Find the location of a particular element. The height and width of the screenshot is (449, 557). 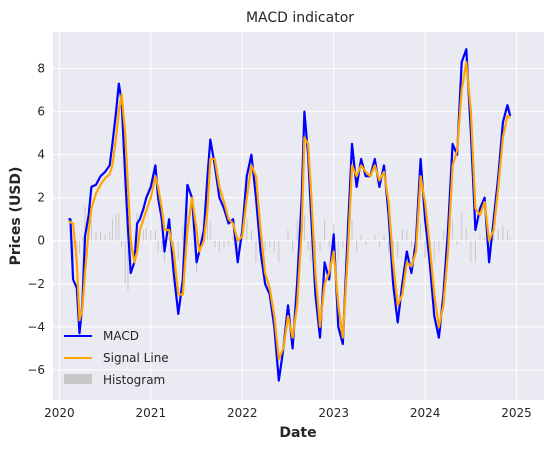

legend: MACD Signal Line Histogram is located at coordinates (116, 358).